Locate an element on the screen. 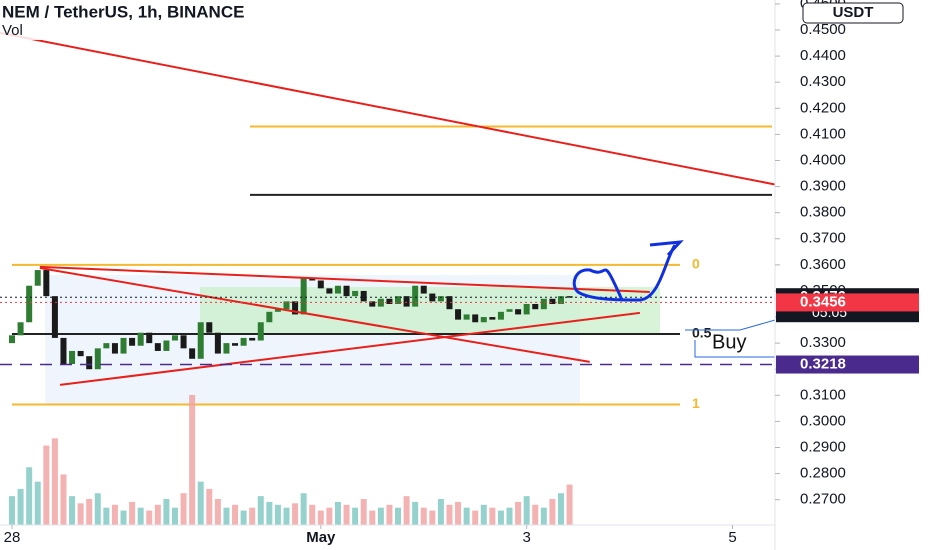 The width and height of the screenshot is (932, 550). y-tick-label: 0.3000 is located at coordinates (823, 420).